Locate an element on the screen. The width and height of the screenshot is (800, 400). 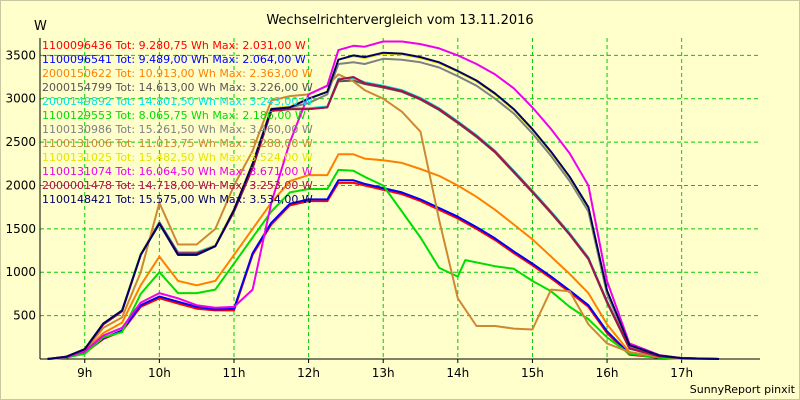
y-tick-label: 2500 is located at coordinates (20, 142).